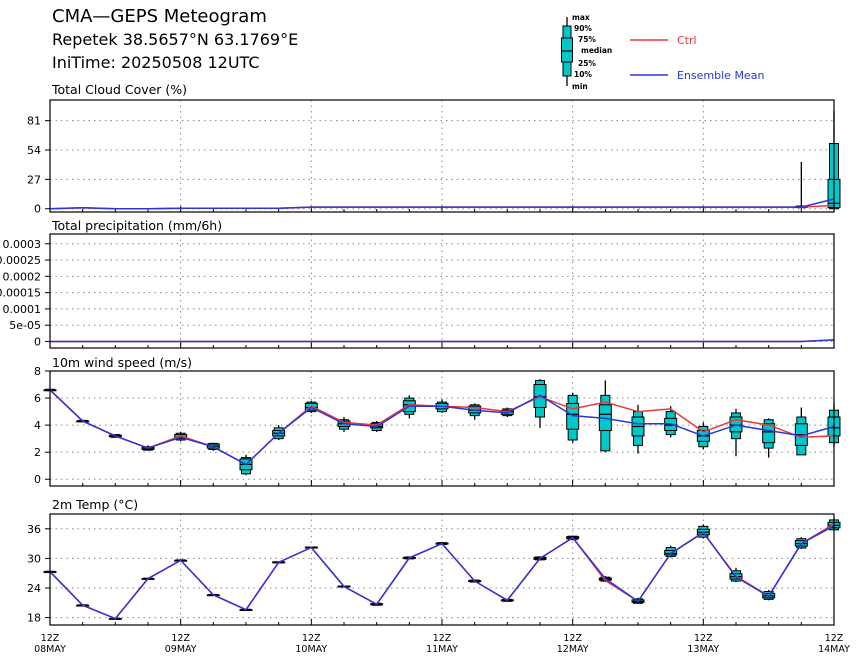 This screenshot has height=663, width=860. I want to click on panel-title: Total Cloud Cover (%), so click(119, 89).